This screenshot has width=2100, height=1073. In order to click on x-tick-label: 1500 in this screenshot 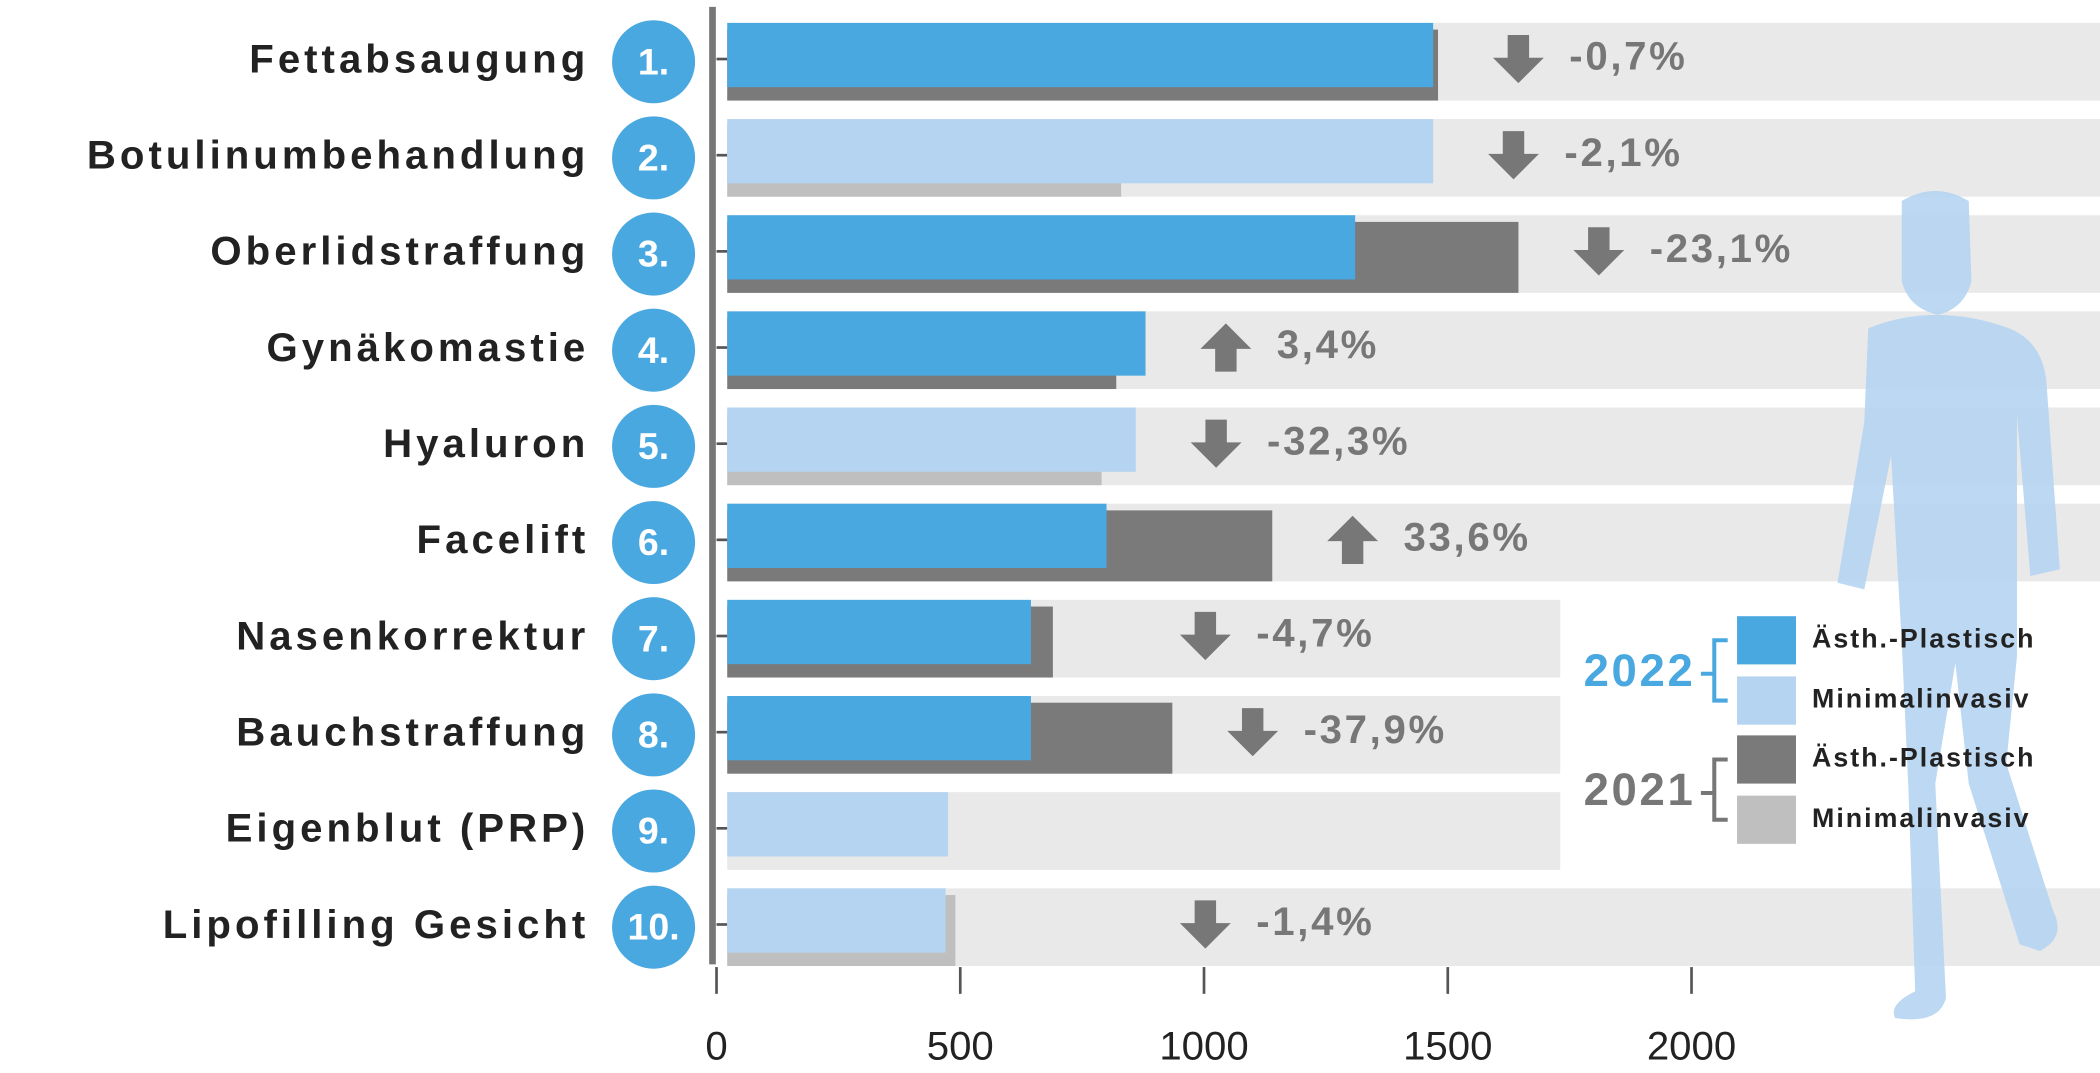, I will do `click(1447, 1045)`.